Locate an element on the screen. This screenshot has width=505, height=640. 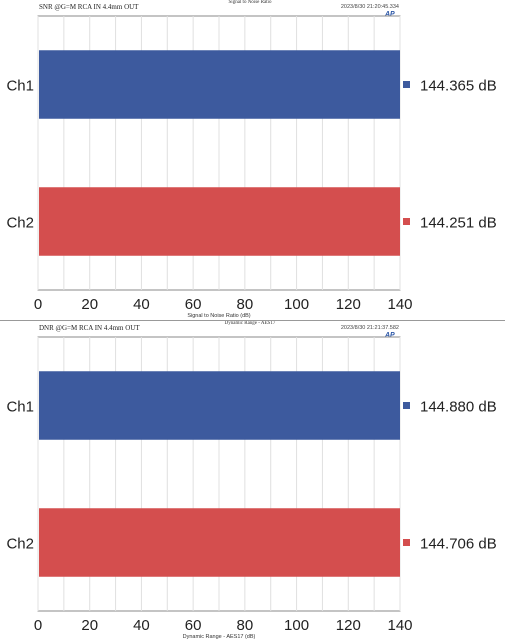
chart-header-left: SNR @G=M RCA IN 4.4mm OUT is located at coordinates (89, 7).